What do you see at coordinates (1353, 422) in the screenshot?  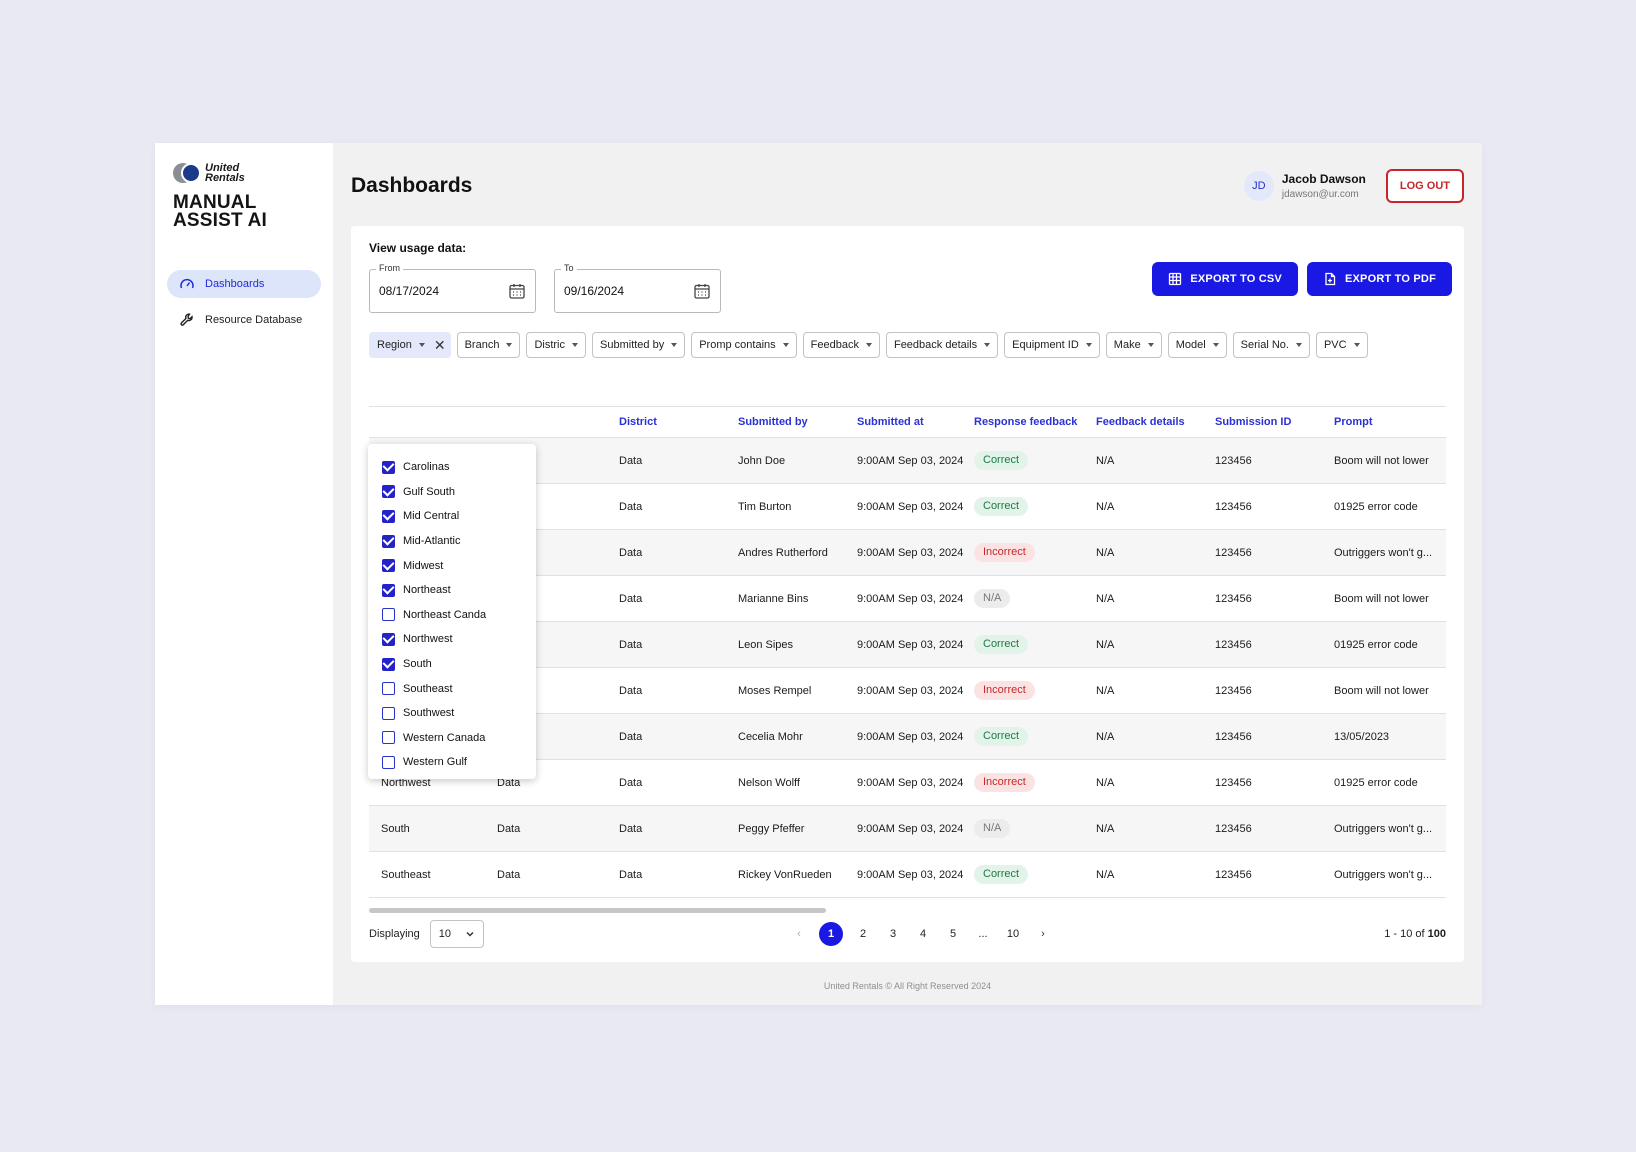 I see `column-header-prompt: Prompt` at bounding box center [1353, 422].